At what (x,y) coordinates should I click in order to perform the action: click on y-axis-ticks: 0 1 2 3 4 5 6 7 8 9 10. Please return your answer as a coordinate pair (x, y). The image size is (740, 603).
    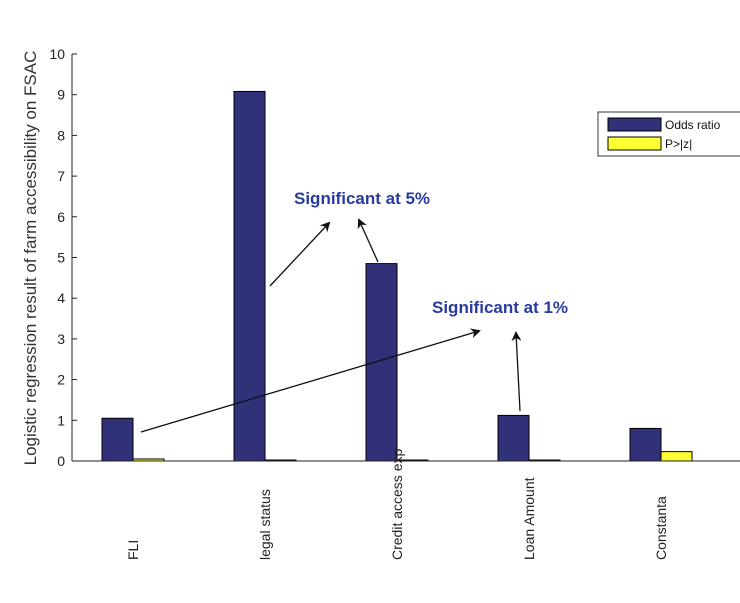
    Looking at the image, I should click on (63, 257).